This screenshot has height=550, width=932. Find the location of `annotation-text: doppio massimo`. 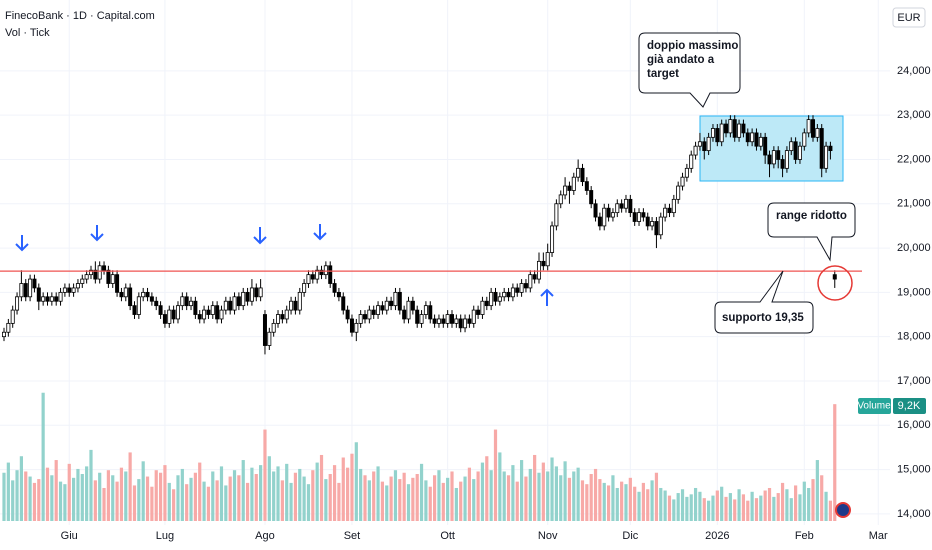

annotation-text: doppio massimo is located at coordinates (692, 46).